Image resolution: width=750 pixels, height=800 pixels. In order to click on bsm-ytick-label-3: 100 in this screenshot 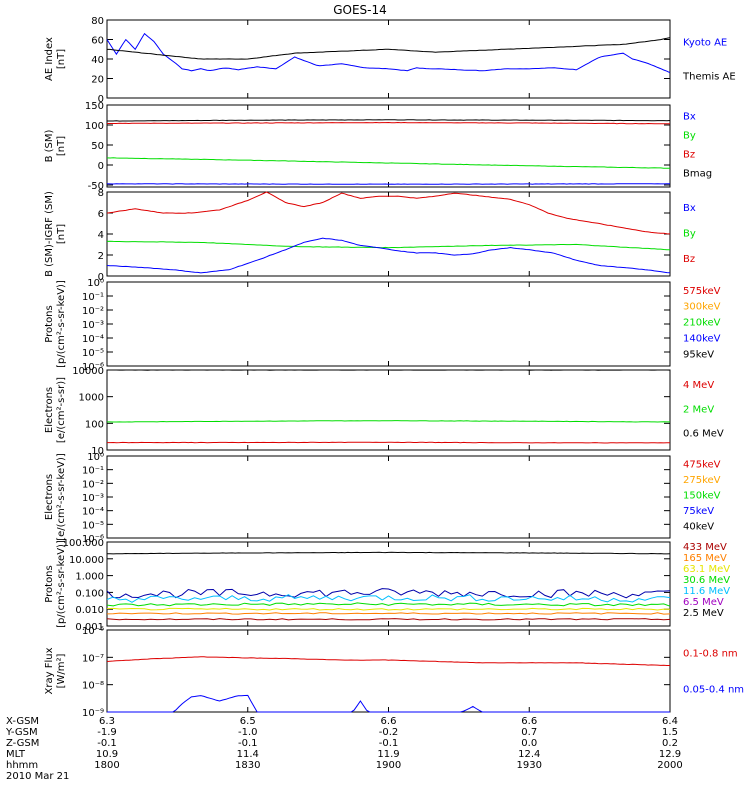, I will do `click(94, 126)`.